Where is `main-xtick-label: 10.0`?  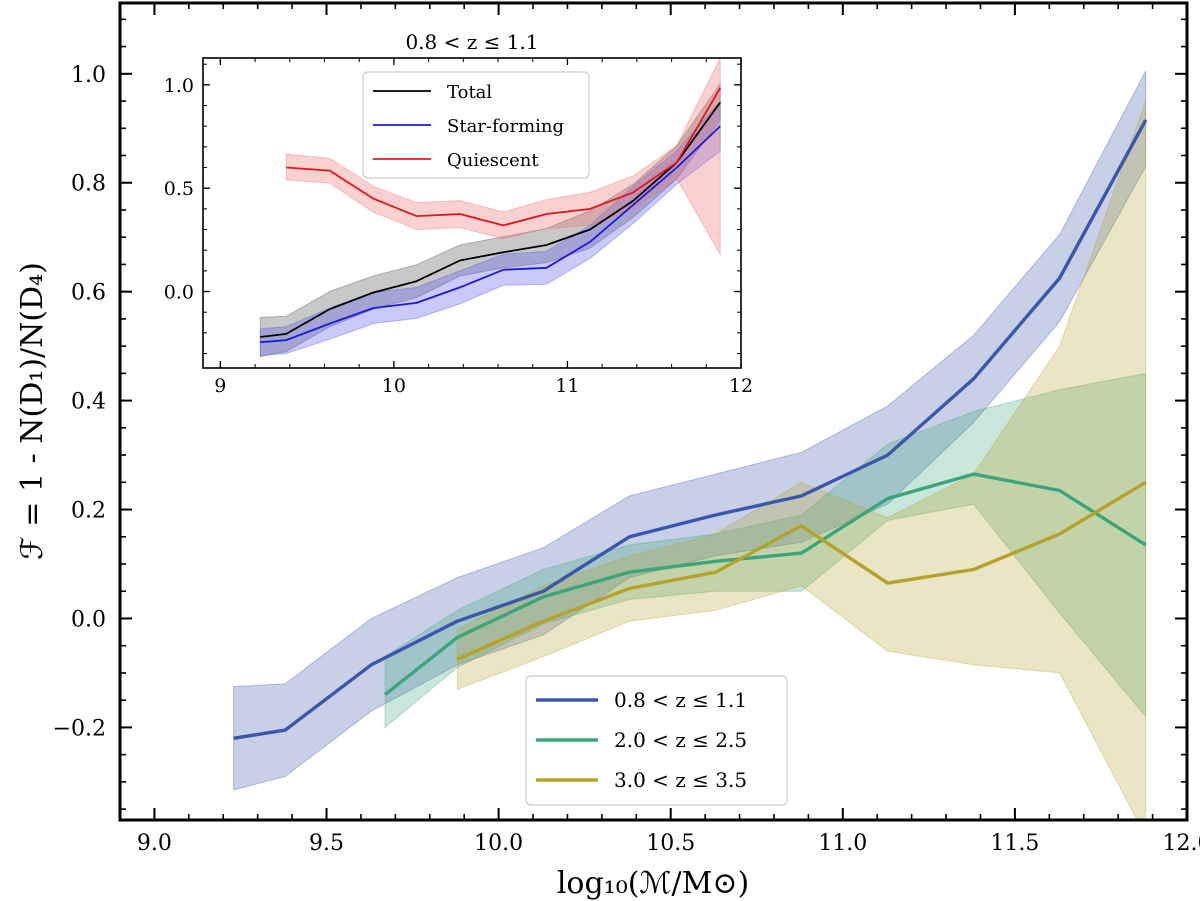 main-xtick-label: 10.0 is located at coordinates (498, 843).